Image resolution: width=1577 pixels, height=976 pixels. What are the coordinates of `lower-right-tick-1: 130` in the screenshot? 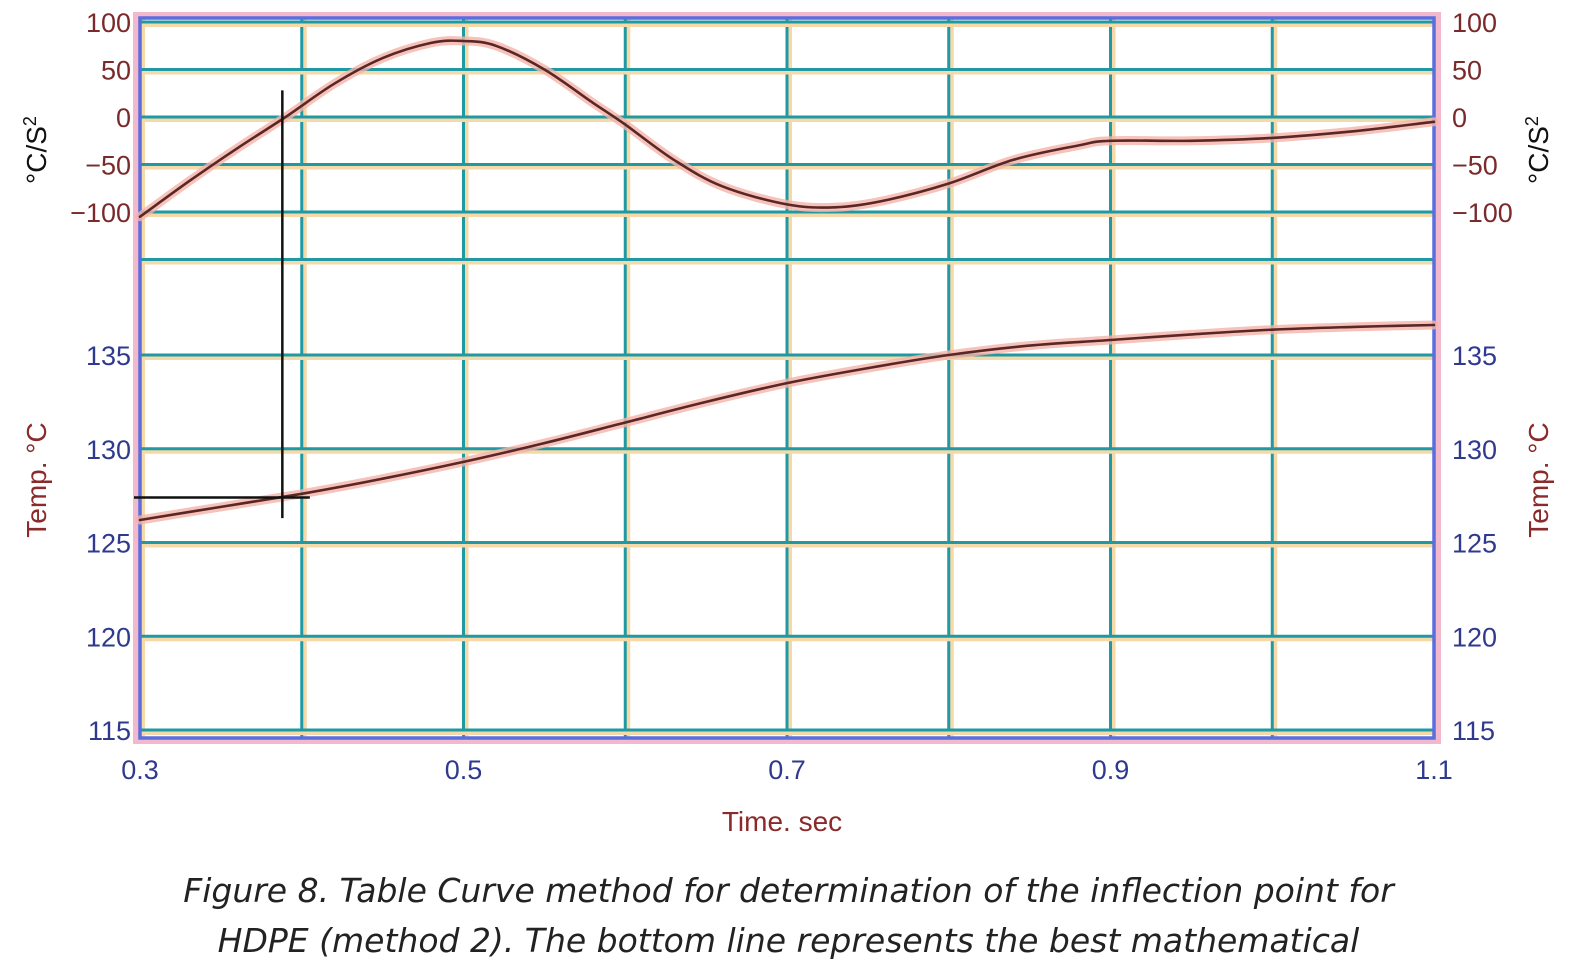 It's located at (1474, 450).